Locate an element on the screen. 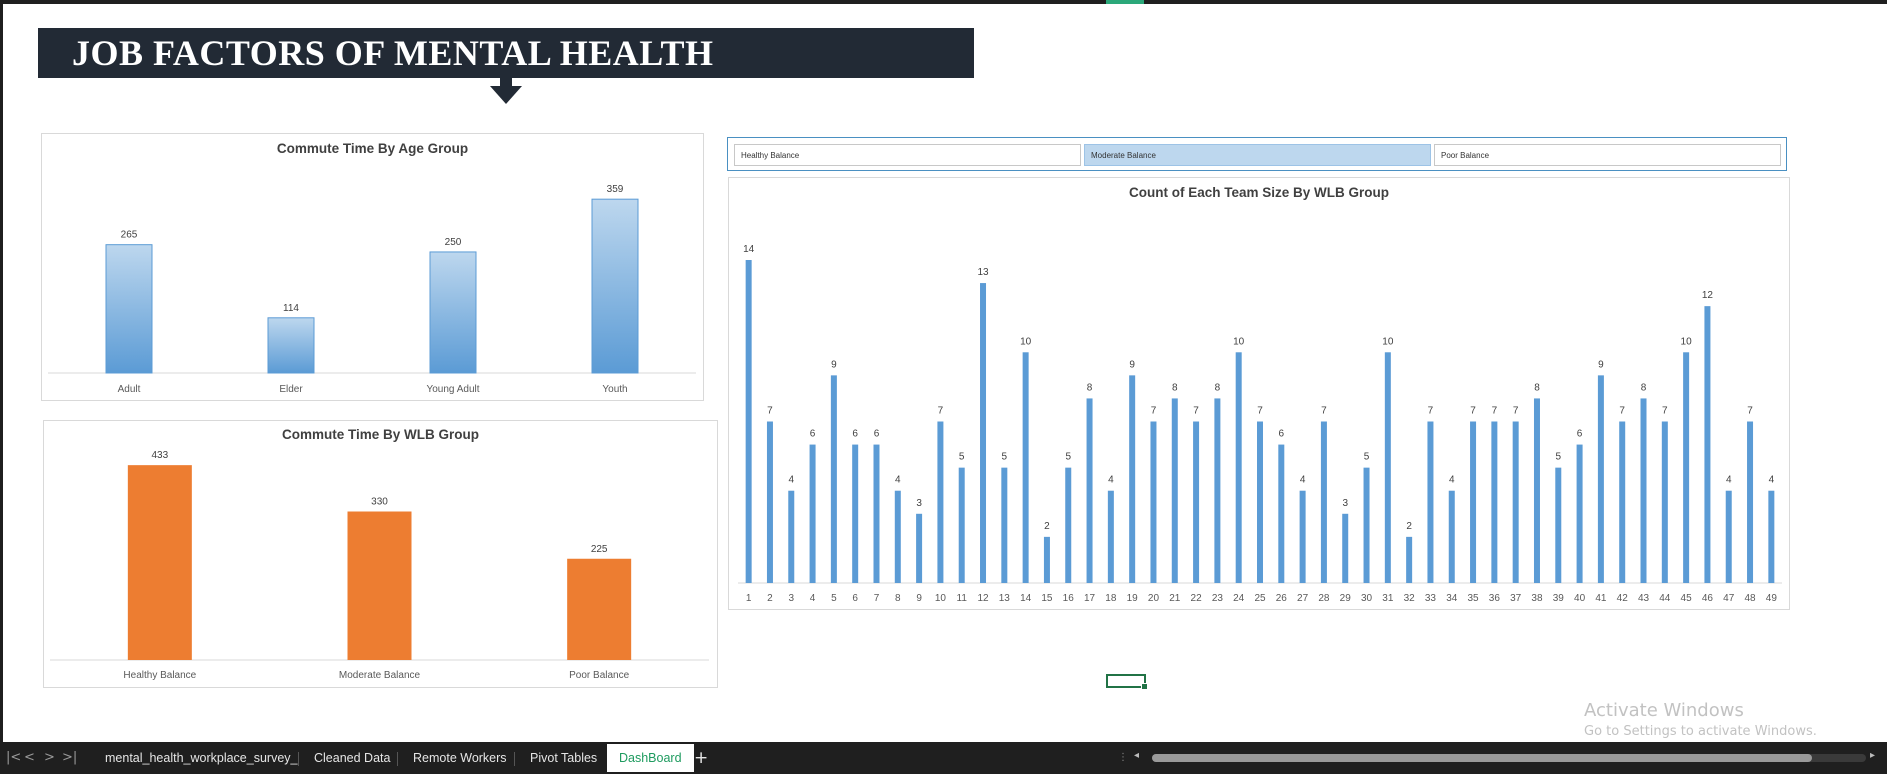 The image size is (1887, 774). row-header-strip is located at coordinates (1, 373).